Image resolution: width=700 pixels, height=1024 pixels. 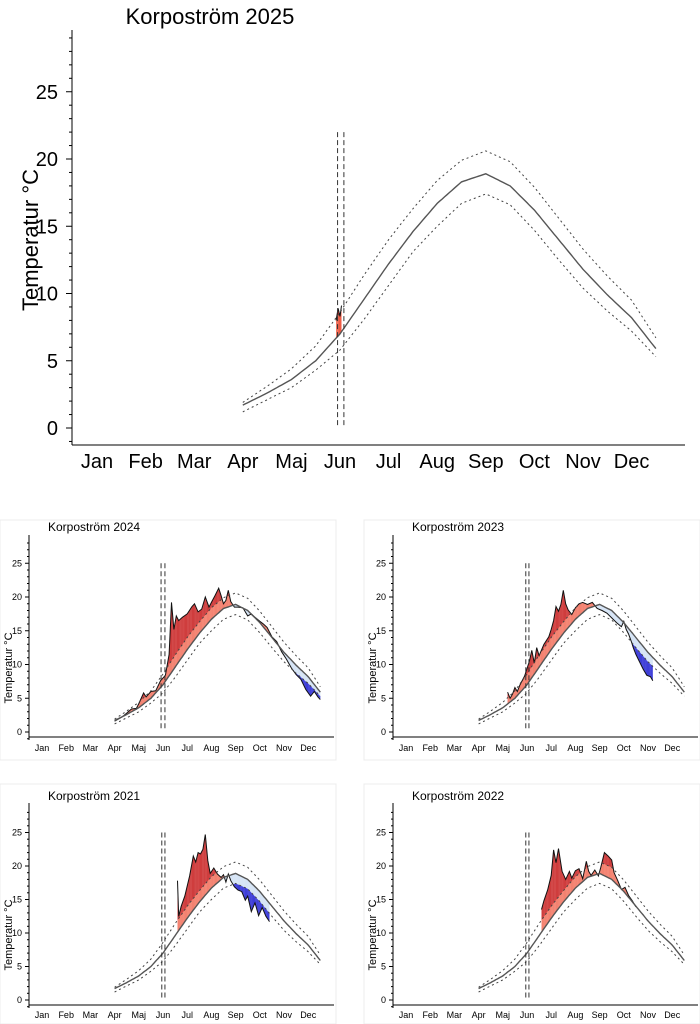 I want to click on panel-frame-2023, so click(x=531, y=640).